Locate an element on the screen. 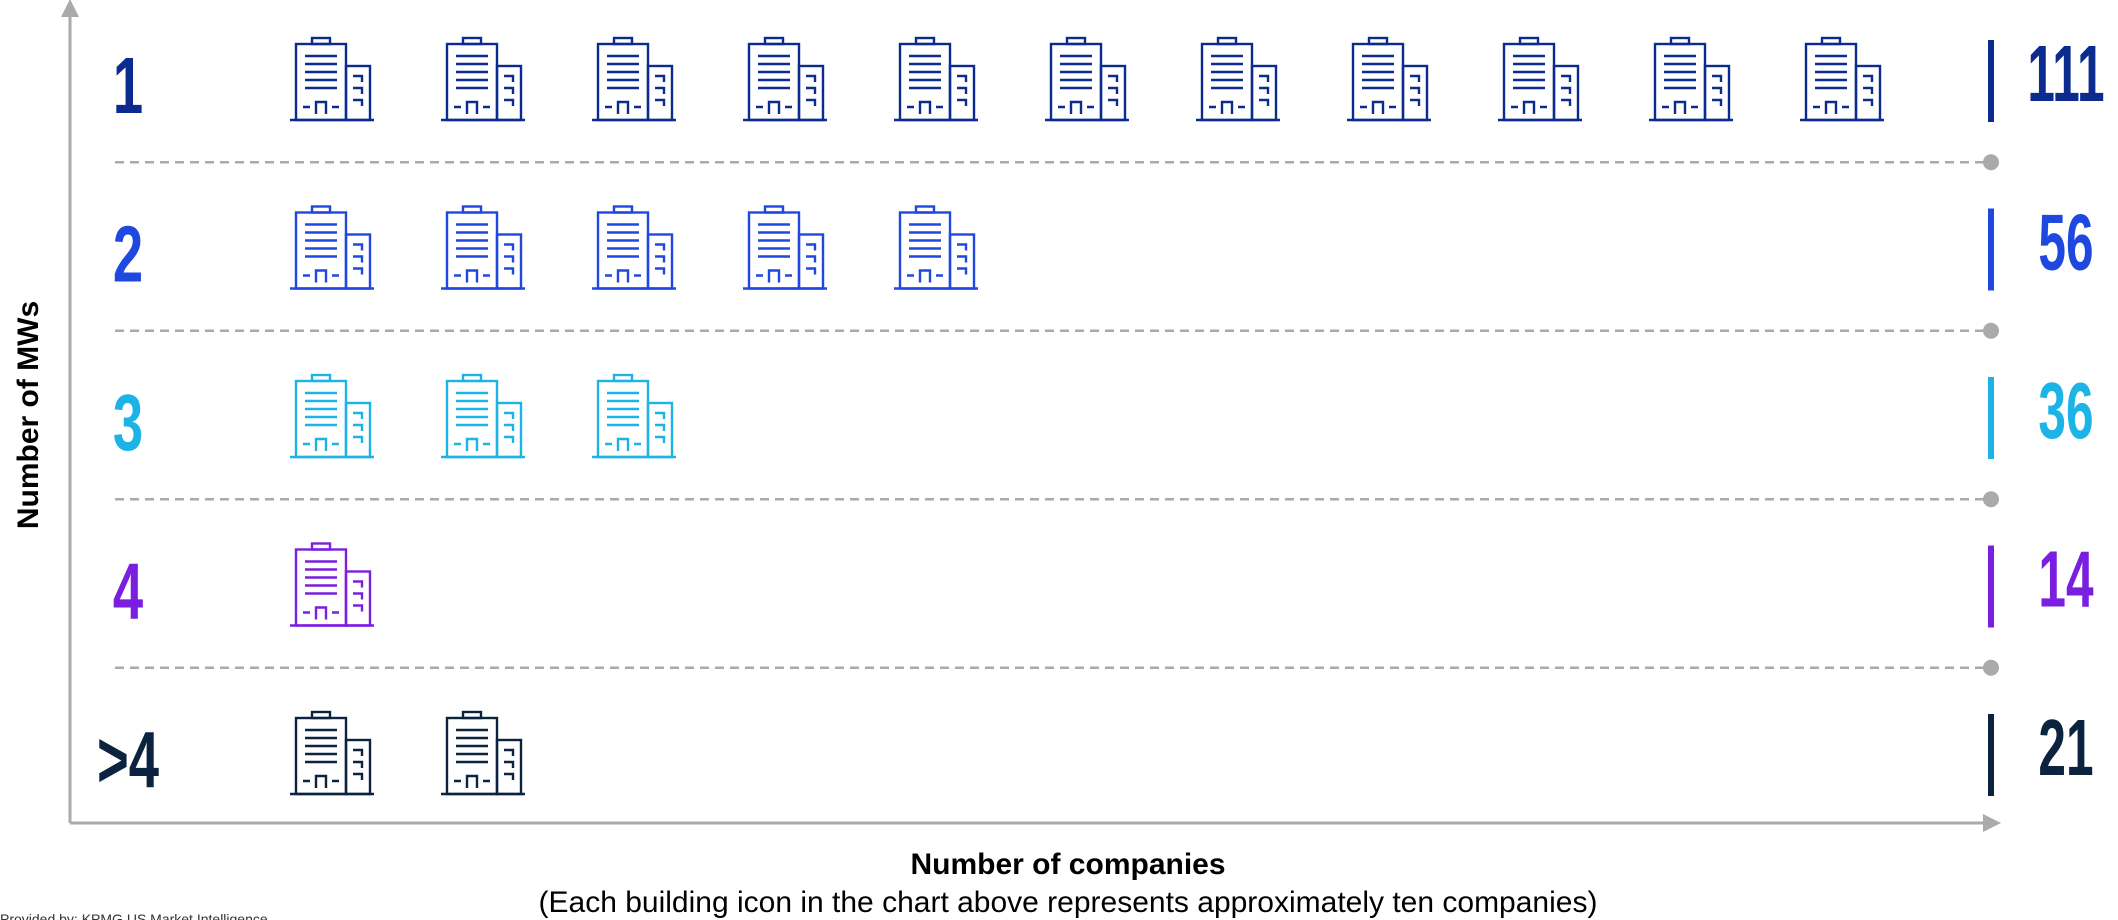  y-axis-title: Number of MWs is located at coordinates (28, 415).